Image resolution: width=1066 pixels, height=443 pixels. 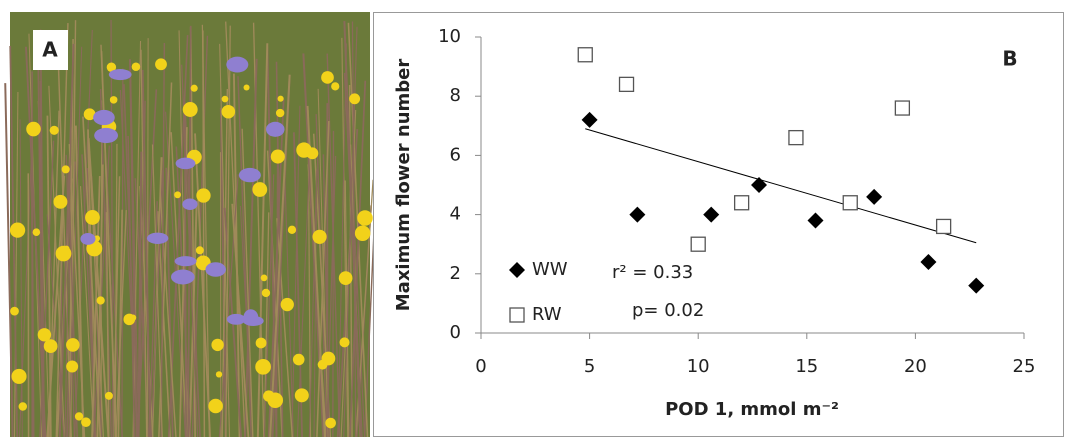 What do you see at coordinates (455, 95) in the screenshot?
I see `y-tick-label: 8` at bounding box center [455, 95].